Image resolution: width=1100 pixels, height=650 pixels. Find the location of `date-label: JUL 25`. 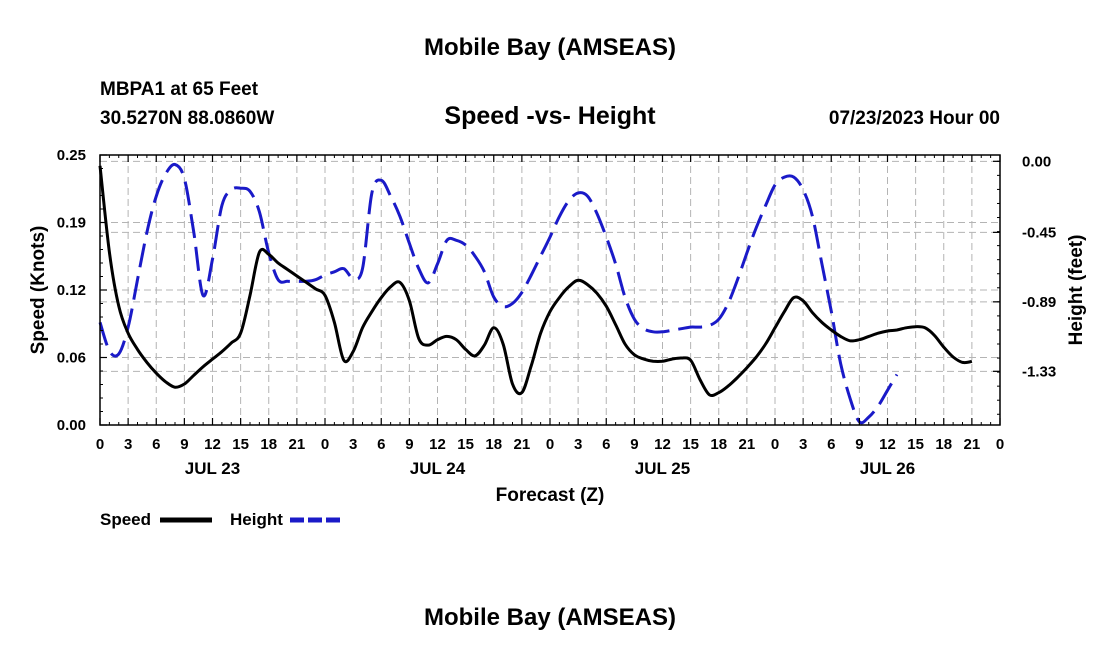

date-label: JUL 25 is located at coordinates (662, 468).